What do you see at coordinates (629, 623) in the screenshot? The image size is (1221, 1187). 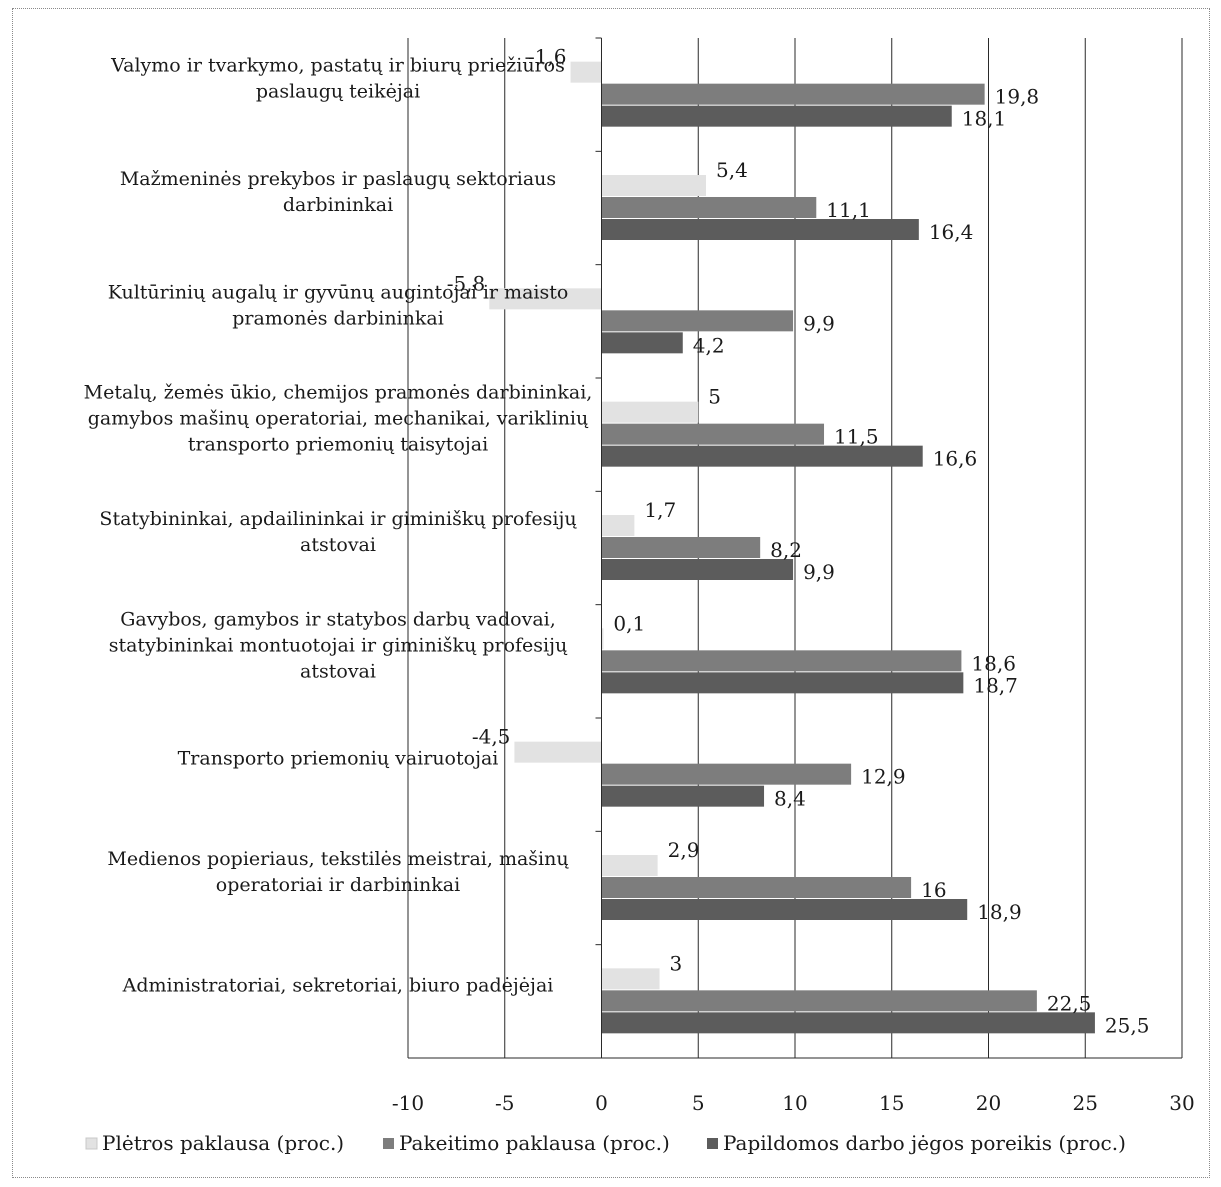 I see `data-label: 0,1` at bounding box center [629, 623].